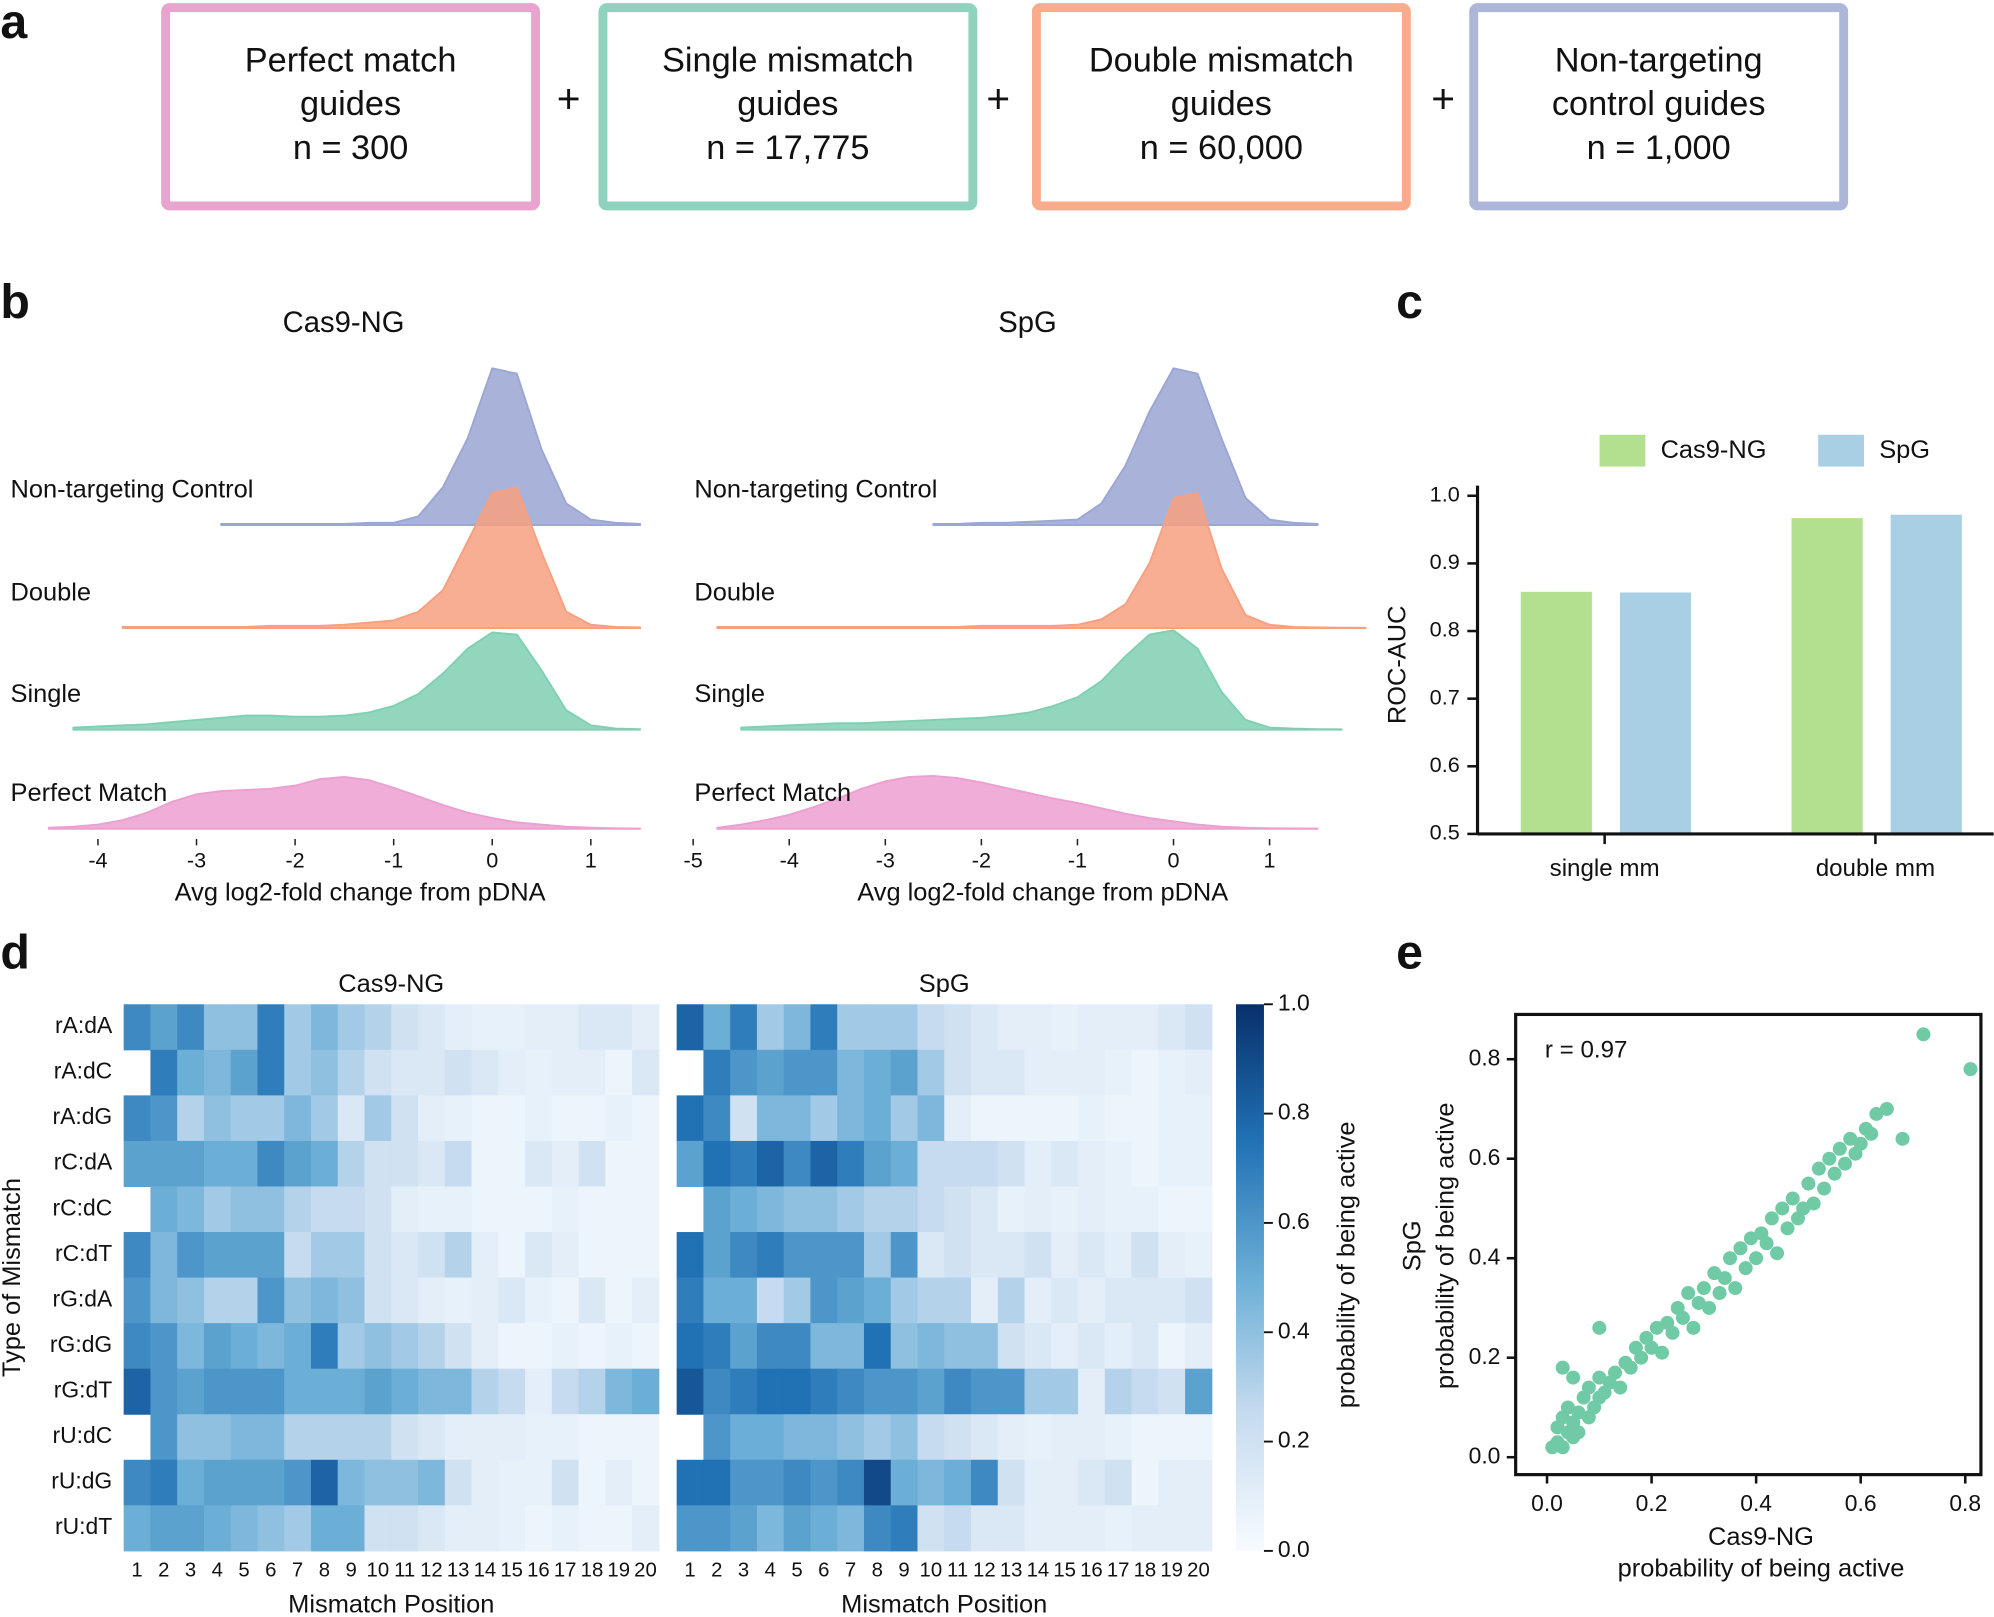 The image size is (1994, 1617). What do you see at coordinates (877, 1571) in the screenshot?
I see `x-tick-label: 8` at bounding box center [877, 1571].